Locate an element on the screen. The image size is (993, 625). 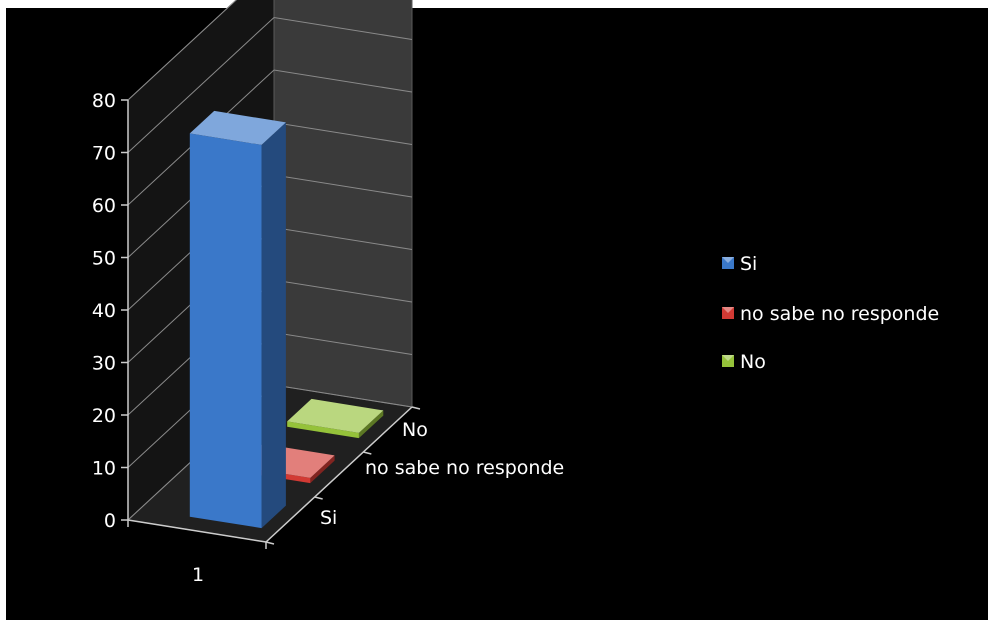
x-category-label: 1 is located at coordinates (198, 575).